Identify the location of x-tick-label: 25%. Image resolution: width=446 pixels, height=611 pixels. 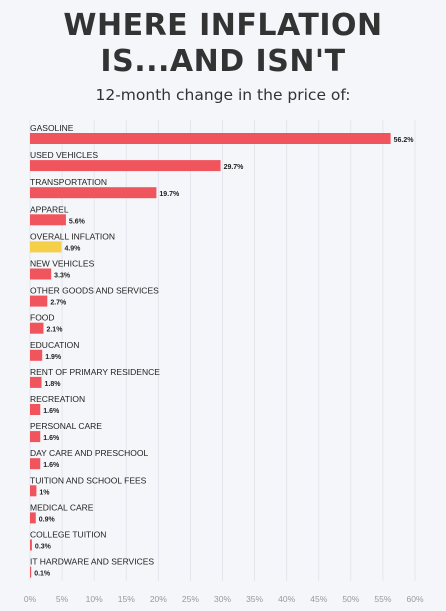
(190, 599).